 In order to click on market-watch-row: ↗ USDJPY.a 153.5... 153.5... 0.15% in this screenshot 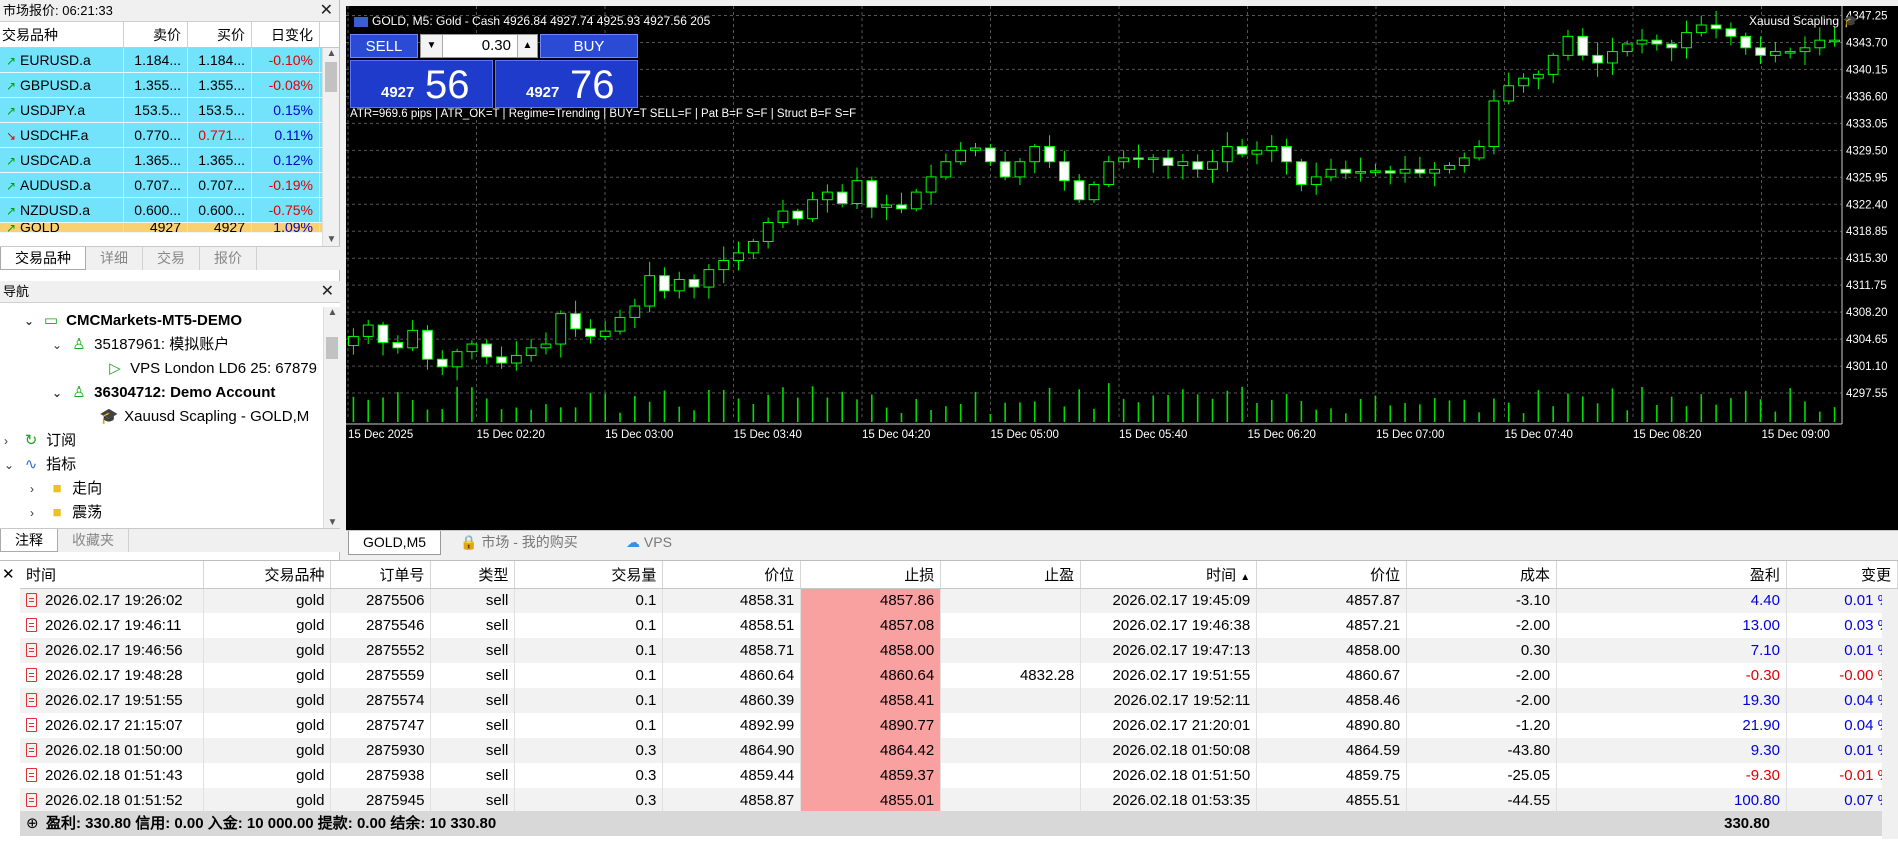, I will do `click(169, 110)`.